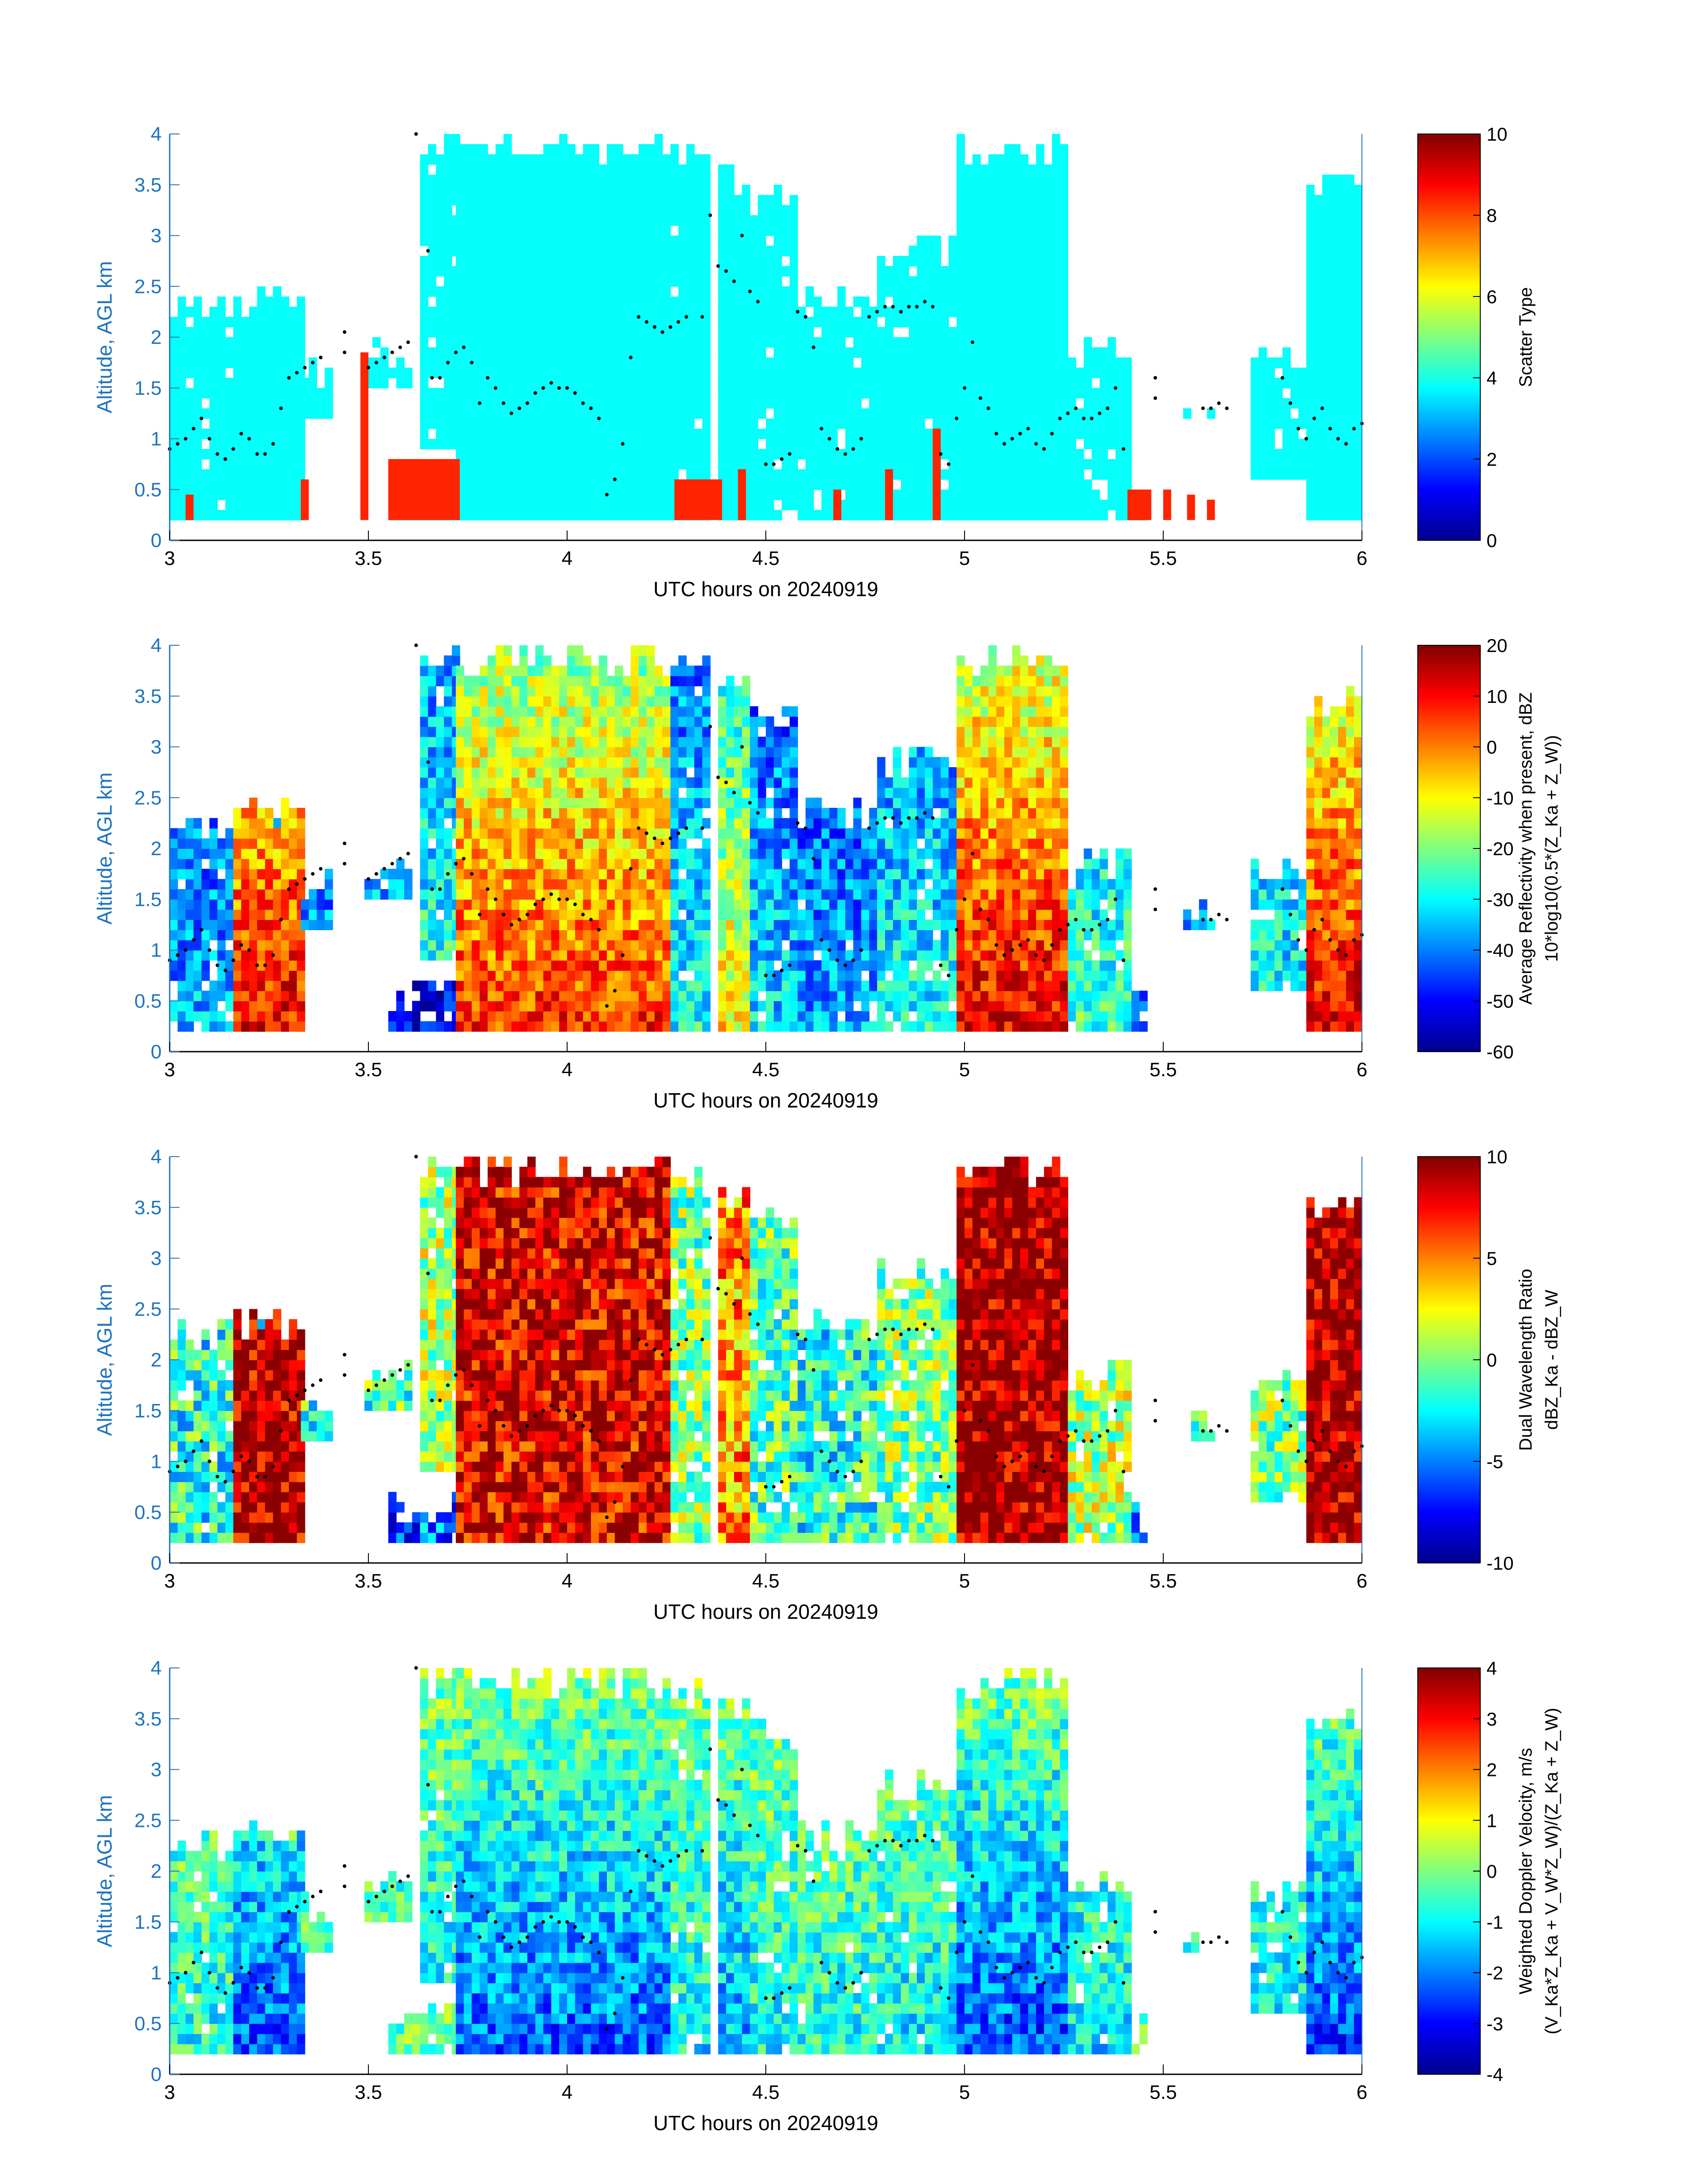 This screenshot has height=2177, width=1708. What do you see at coordinates (567, 558) in the screenshot?
I see `x-tick-label: 4` at bounding box center [567, 558].